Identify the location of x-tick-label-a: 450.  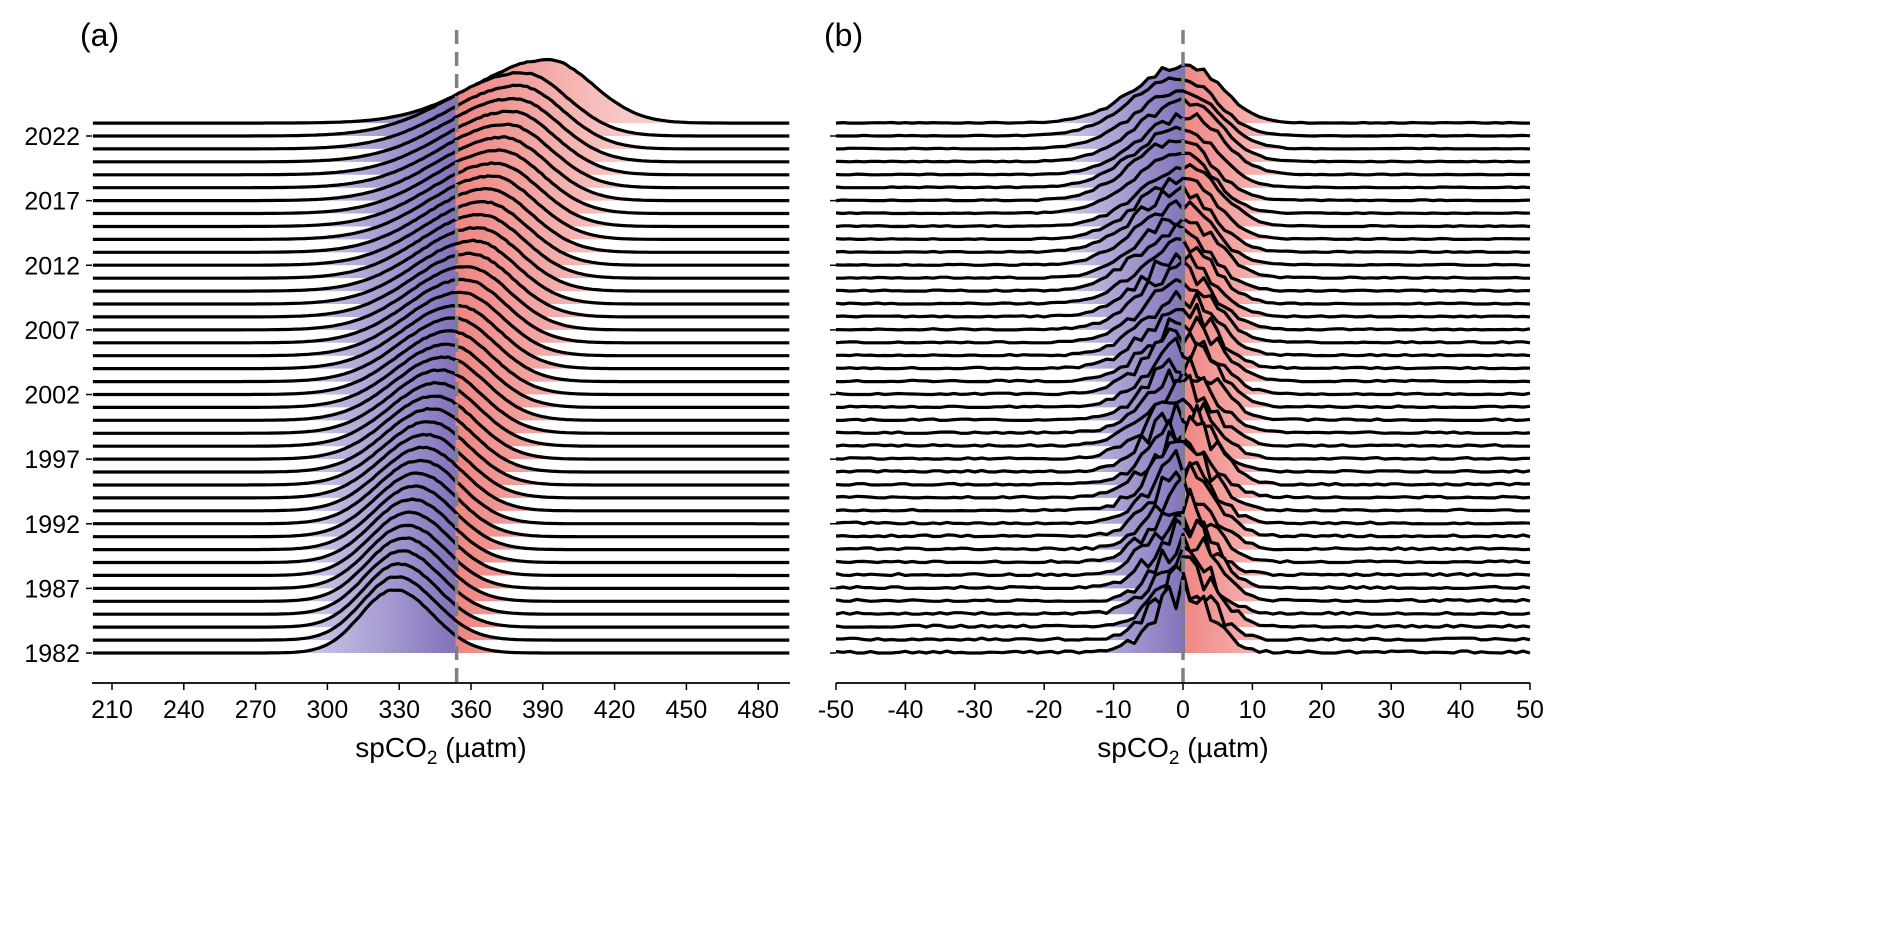
(687, 710).